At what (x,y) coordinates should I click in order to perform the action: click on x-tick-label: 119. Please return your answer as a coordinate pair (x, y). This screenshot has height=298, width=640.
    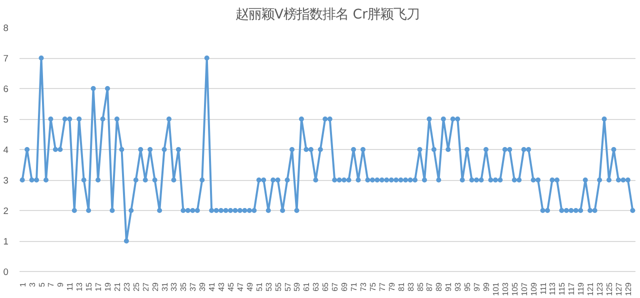
    Looking at the image, I should click on (581, 289).